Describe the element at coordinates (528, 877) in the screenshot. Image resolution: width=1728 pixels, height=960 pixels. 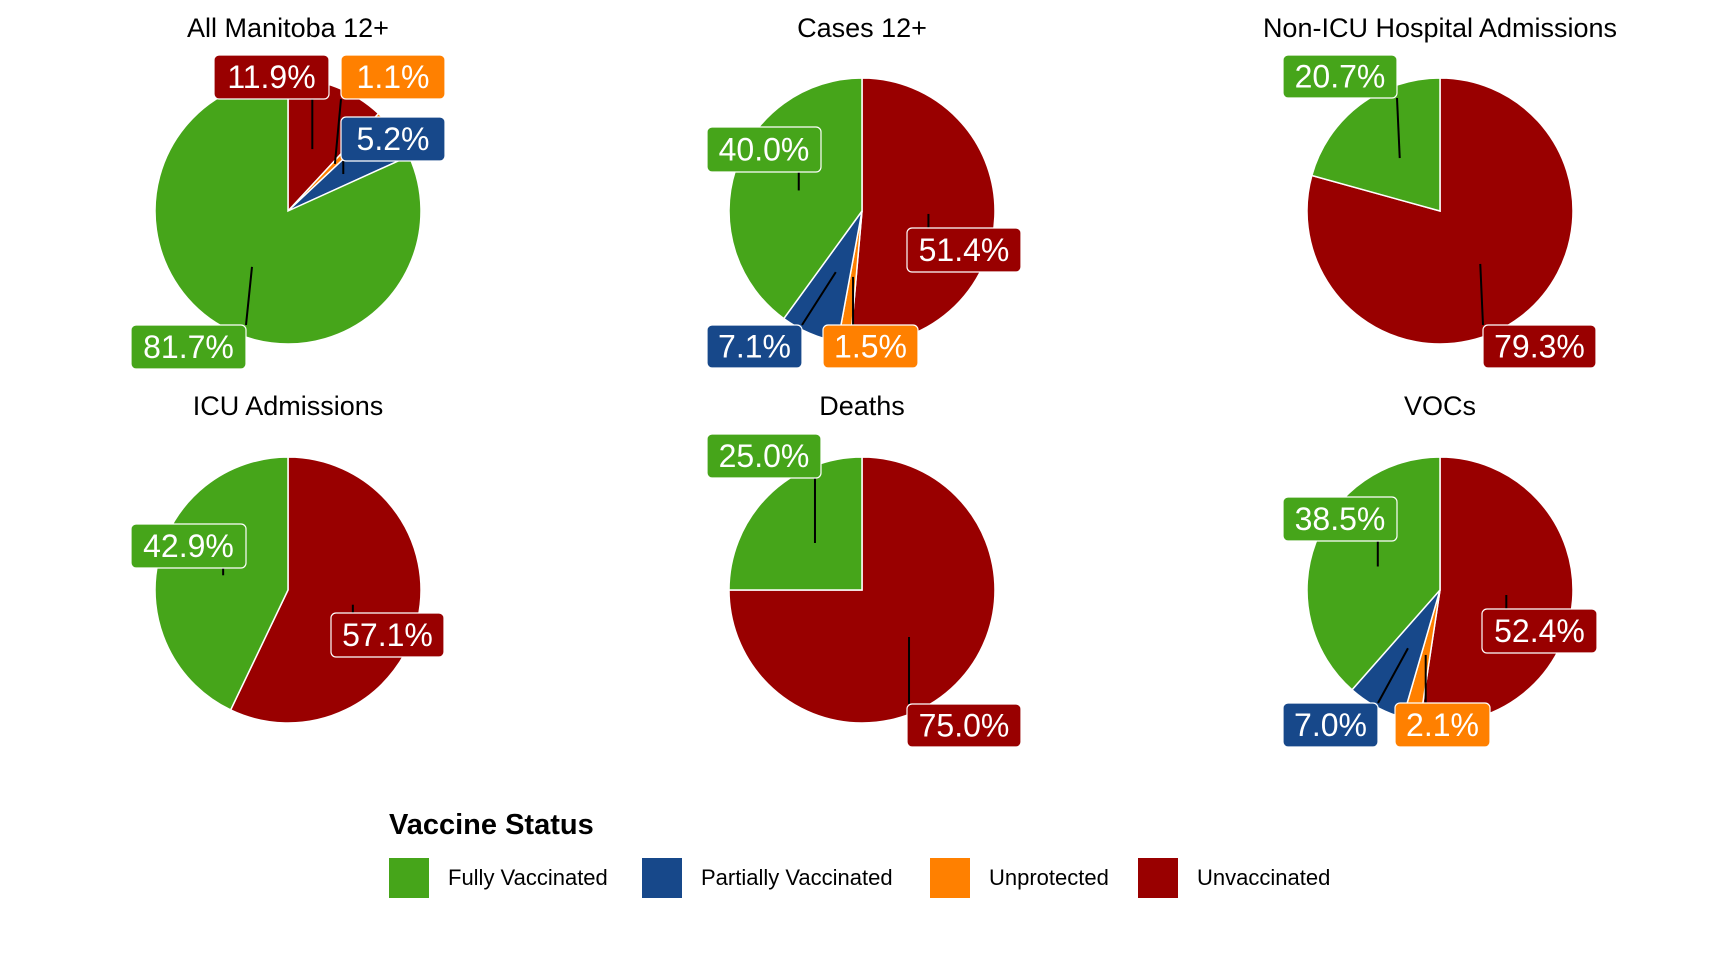
I see `legend-label: Fully Vaccinated` at that location.